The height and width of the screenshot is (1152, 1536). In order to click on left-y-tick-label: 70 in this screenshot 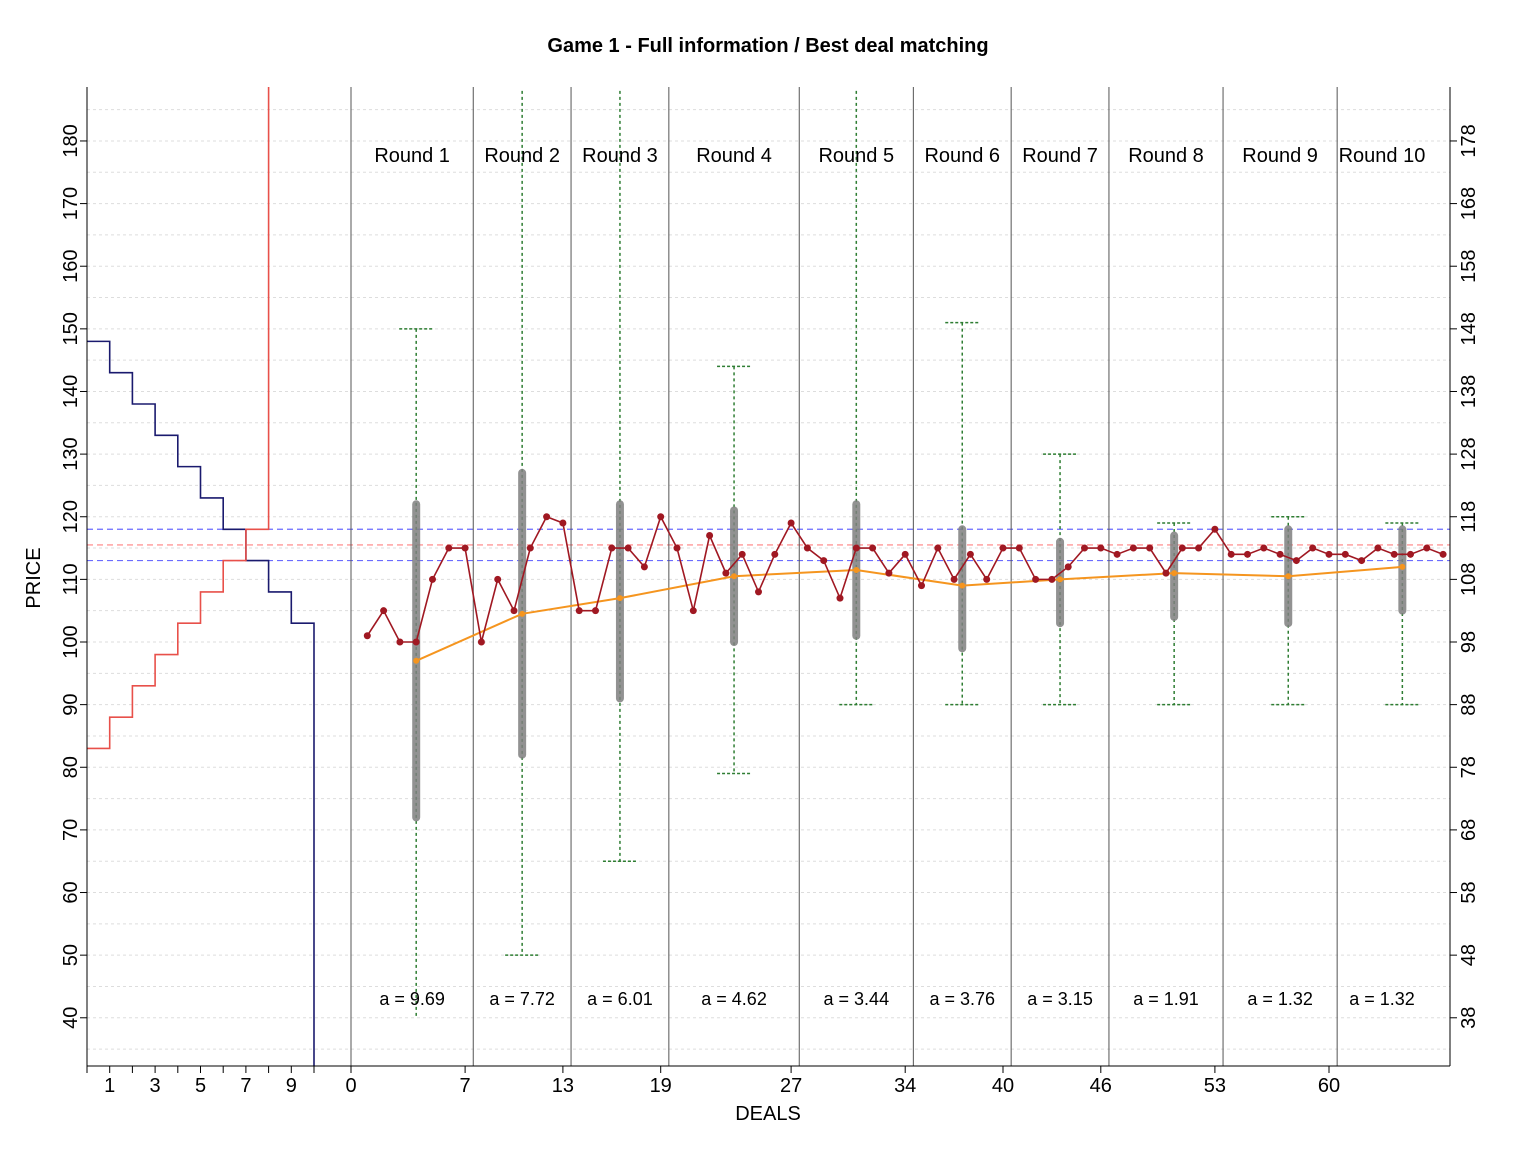, I will do `click(71, 830)`.